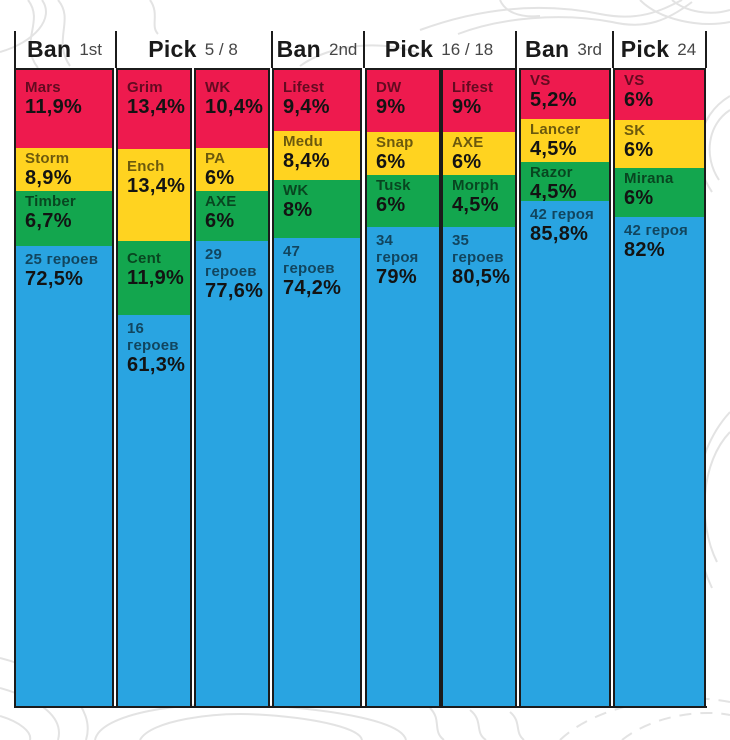 This screenshot has width=730, height=740. I want to click on bar-segment: Grim 13,4%, so click(154, 109).